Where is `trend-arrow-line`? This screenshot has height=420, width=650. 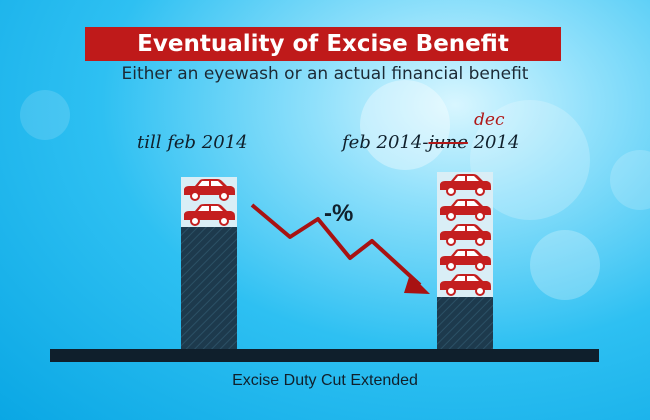
trend-arrow-line is located at coordinates (336, 245).